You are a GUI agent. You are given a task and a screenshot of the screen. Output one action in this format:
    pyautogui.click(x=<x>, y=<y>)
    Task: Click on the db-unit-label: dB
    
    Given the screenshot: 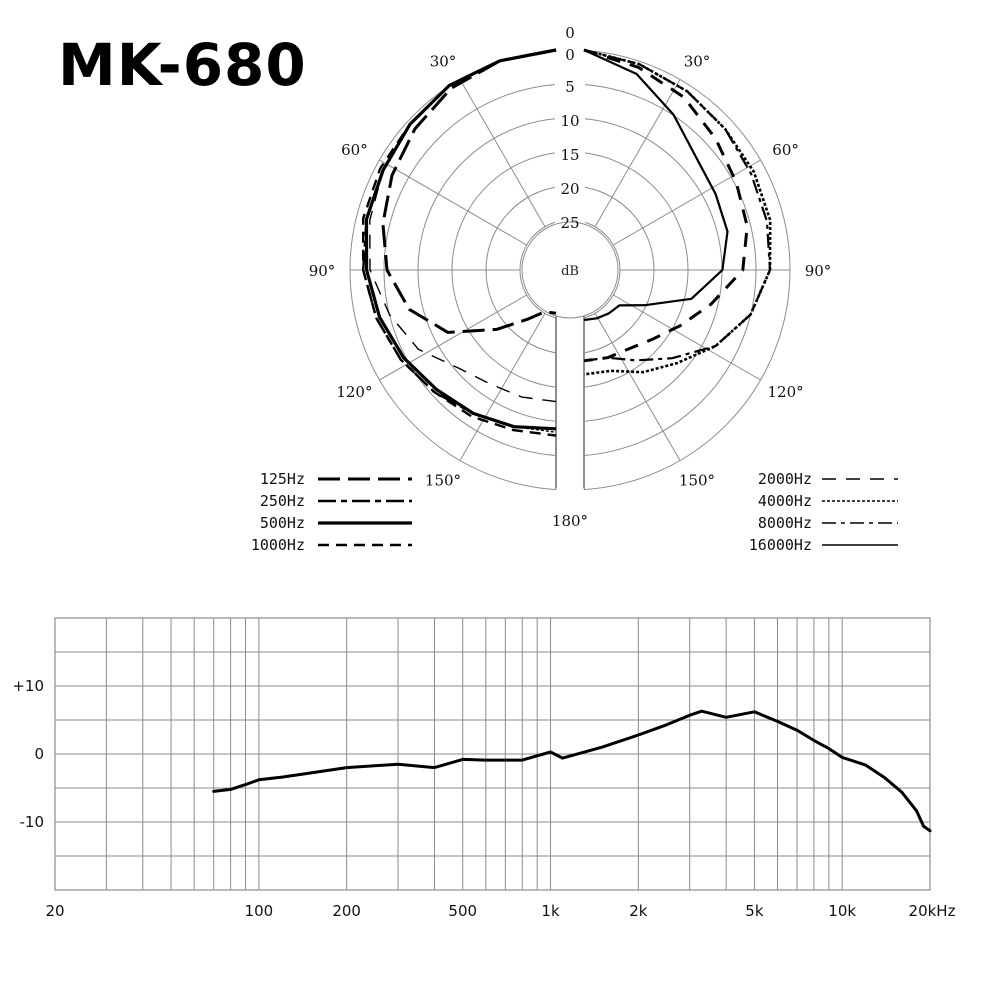 What is the action you would take?
    pyautogui.click(x=570, y=271)
    